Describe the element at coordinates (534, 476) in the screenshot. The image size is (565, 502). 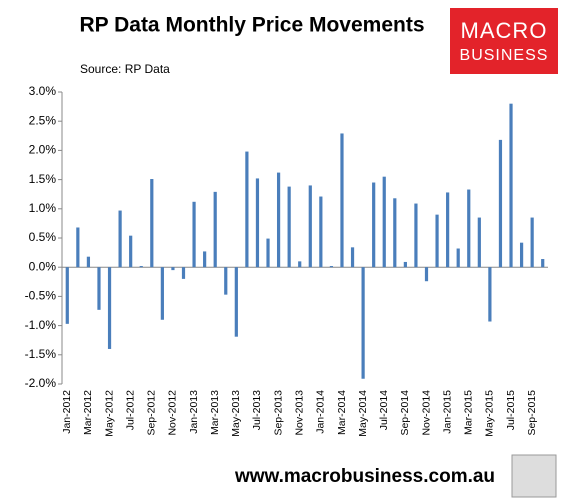
I see `wolf-icon` at that location.